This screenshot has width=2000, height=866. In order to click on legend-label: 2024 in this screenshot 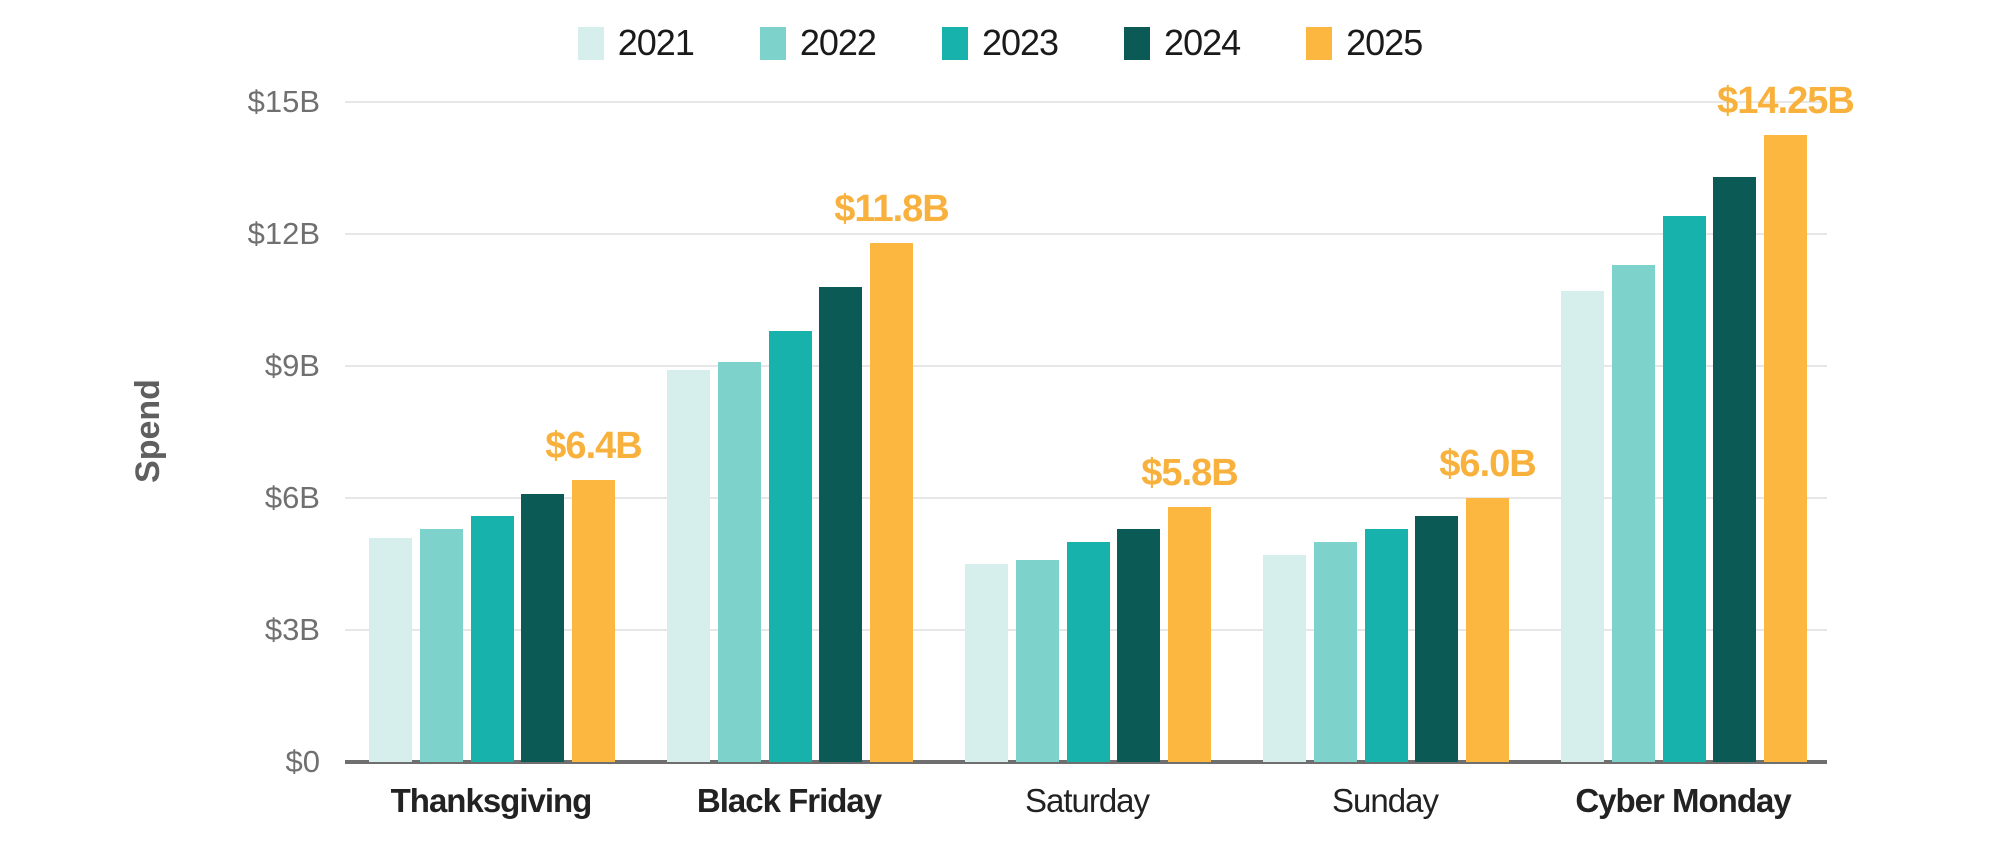, I will do `click(1202, 42)`.